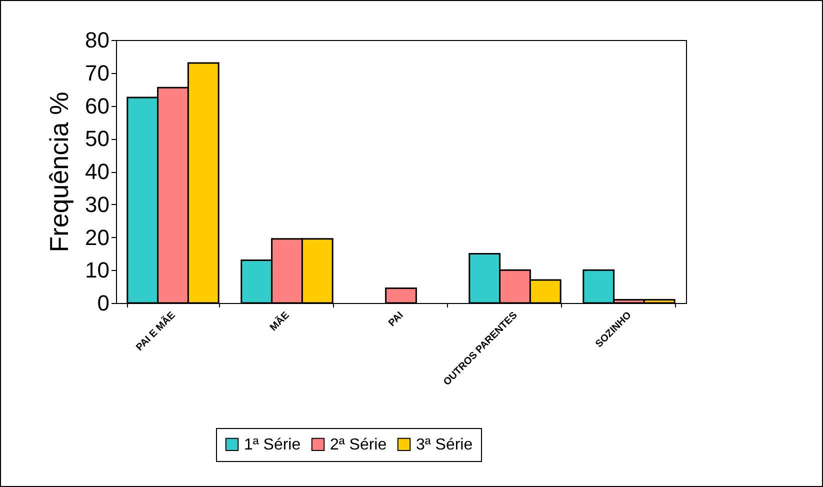 This screenshot has height=487, width=823. I want to click on x-tick-label: PAI, so click(396, 320).